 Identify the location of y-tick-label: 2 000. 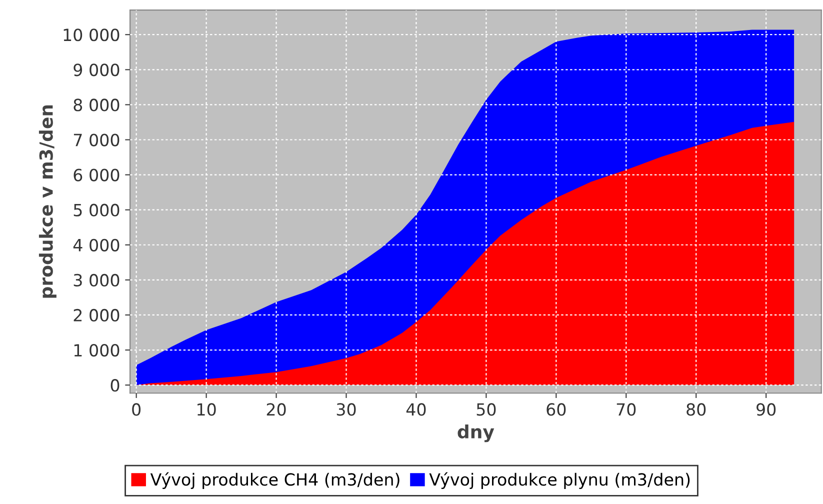
(97, 315).